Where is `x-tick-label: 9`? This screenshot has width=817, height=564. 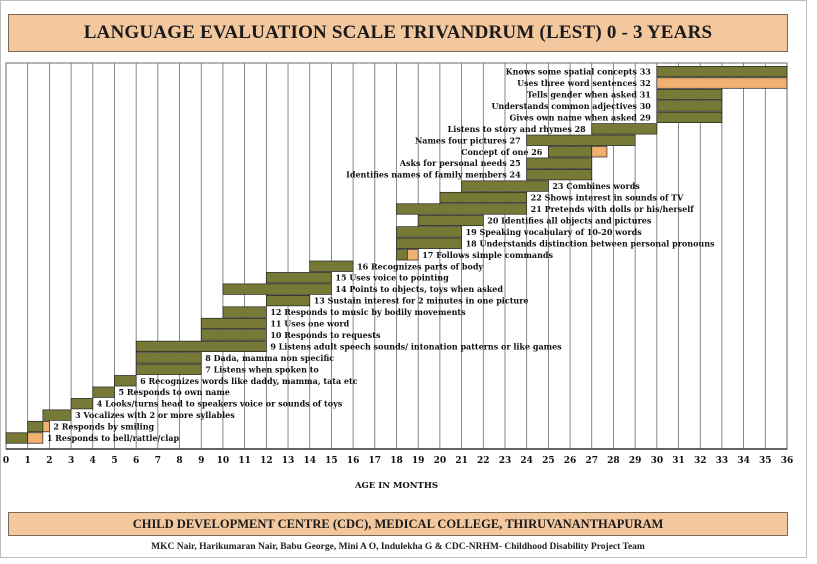 x-tick-label: 9 is located at coordinates (201, 461).